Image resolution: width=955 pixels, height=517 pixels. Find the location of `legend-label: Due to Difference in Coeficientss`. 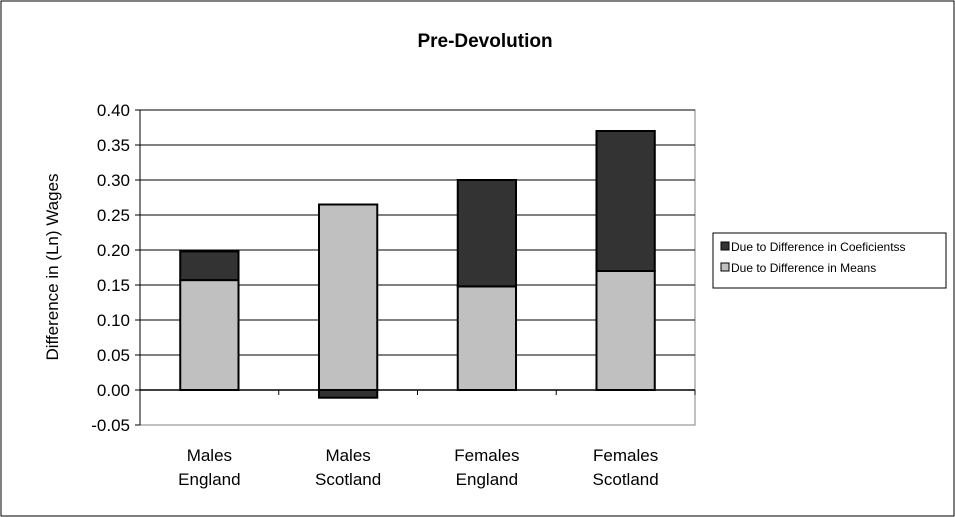

legend-label: Due to Difference in Coeficientss is located at coordinates (818, 247).